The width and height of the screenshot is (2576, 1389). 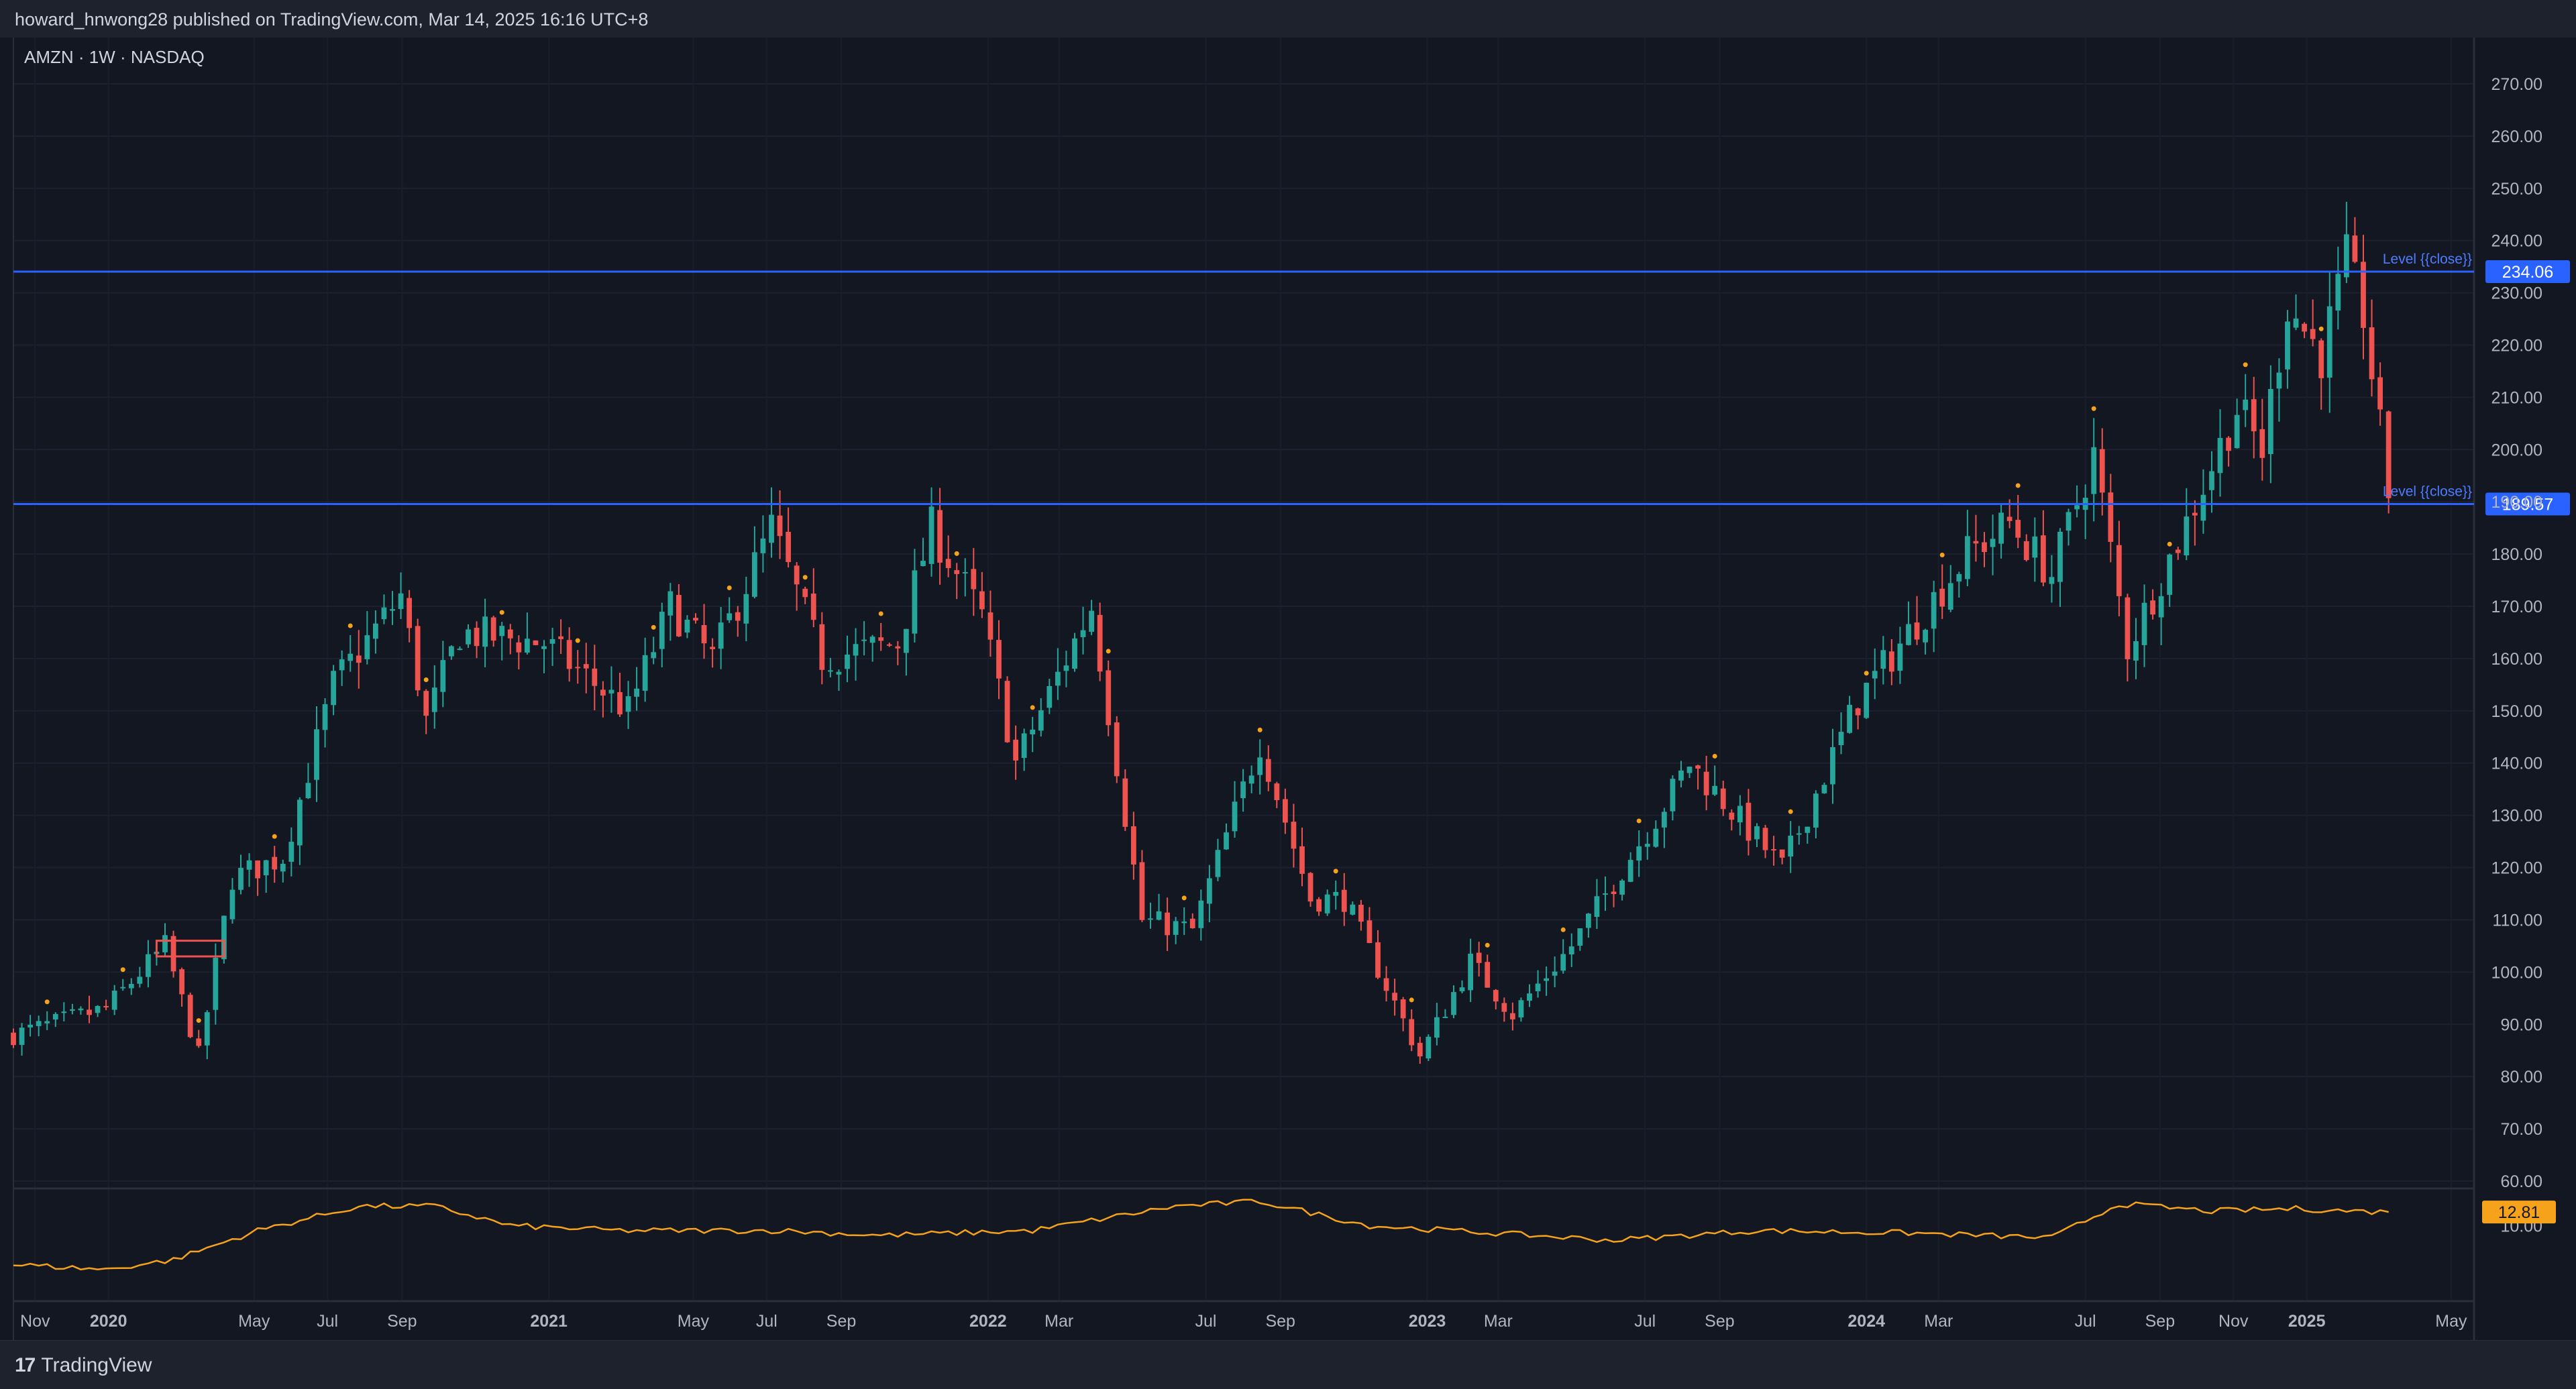 I want to click on price-tick-label: 240.00, so click(x=2516, y=242).